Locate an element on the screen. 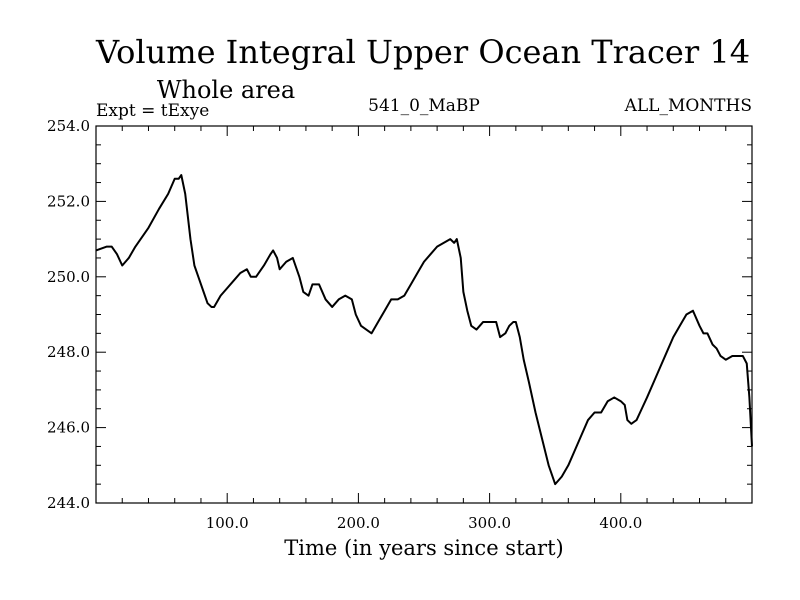 The image size is (800, 600). x-tick-label: 300.0 is located at coordinates (489, 523).